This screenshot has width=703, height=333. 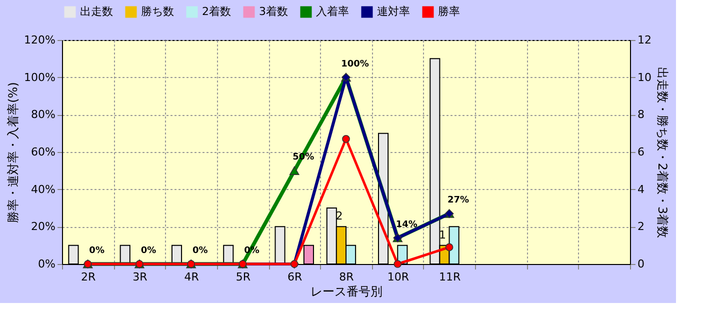 I want to click on data-label: 27%, so click(x=459, y=201).